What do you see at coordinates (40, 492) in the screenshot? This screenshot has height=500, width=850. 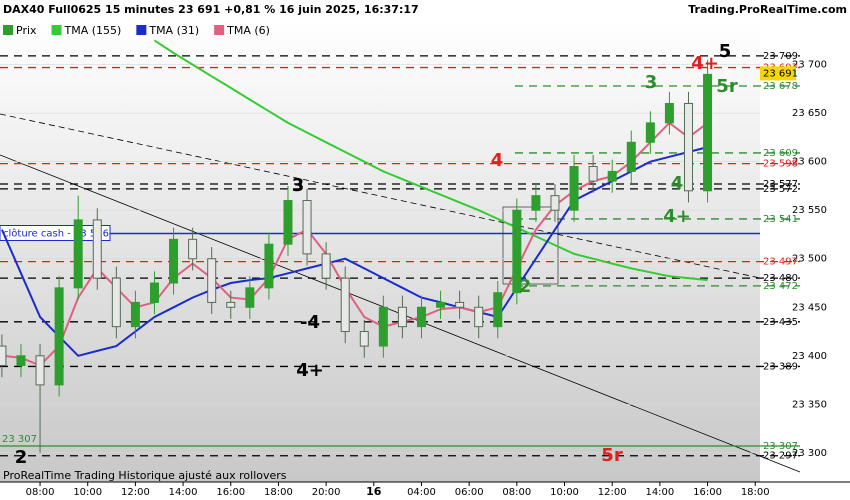 I see `x-tick-label: 08:00` at bounding box center [40, 492].